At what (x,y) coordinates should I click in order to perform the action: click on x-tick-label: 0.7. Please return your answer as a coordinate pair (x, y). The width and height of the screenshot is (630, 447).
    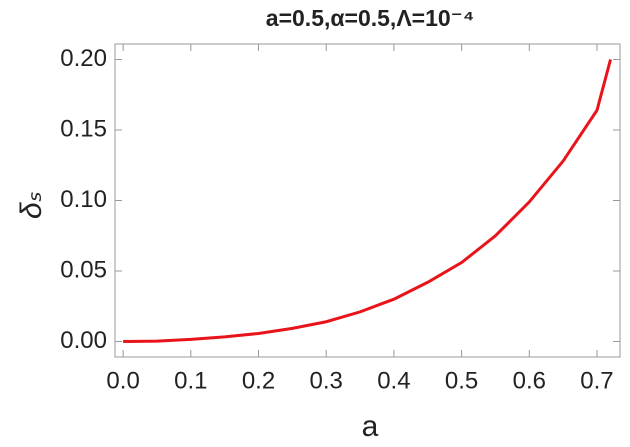
    Looking at the image, I should click on (596, 380).